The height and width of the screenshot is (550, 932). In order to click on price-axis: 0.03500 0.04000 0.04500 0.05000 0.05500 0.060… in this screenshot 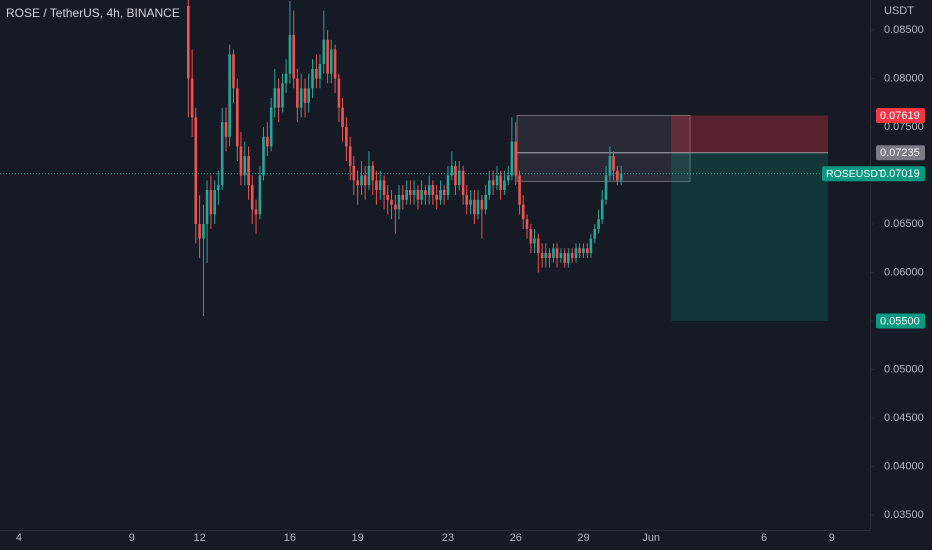, I will do `click(873, 272)`.